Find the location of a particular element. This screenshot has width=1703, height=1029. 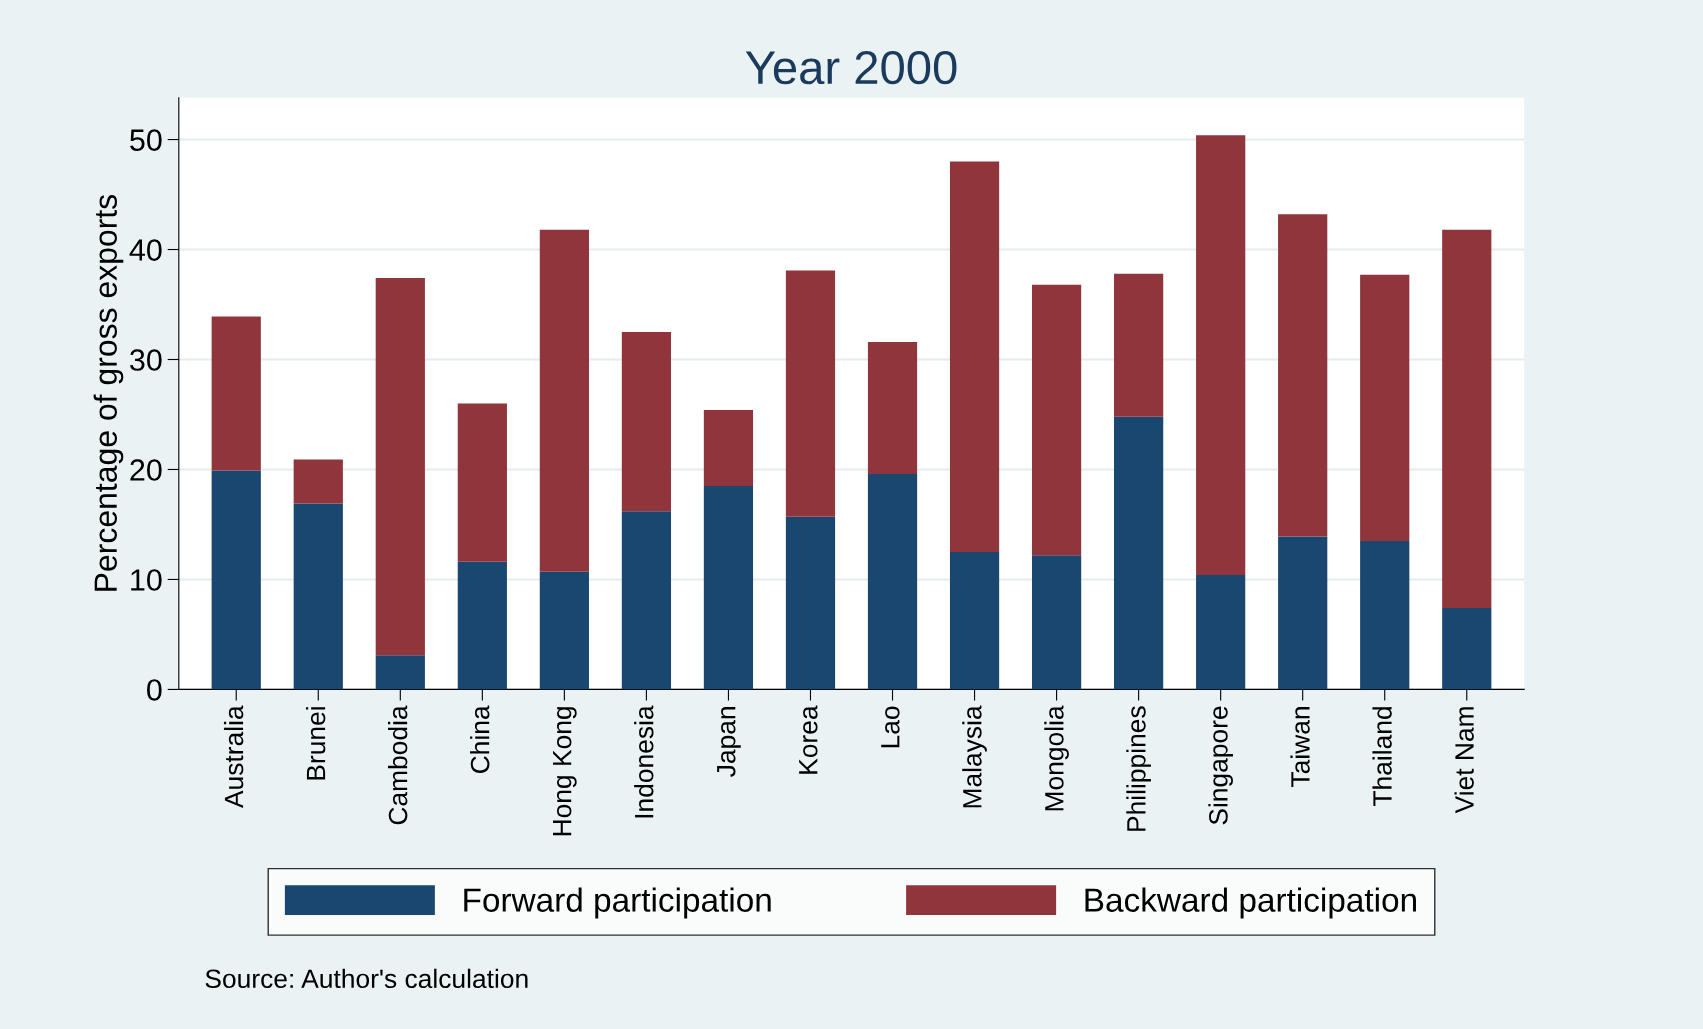

x-tick-label: Korea is located at coordinates (808, 739).